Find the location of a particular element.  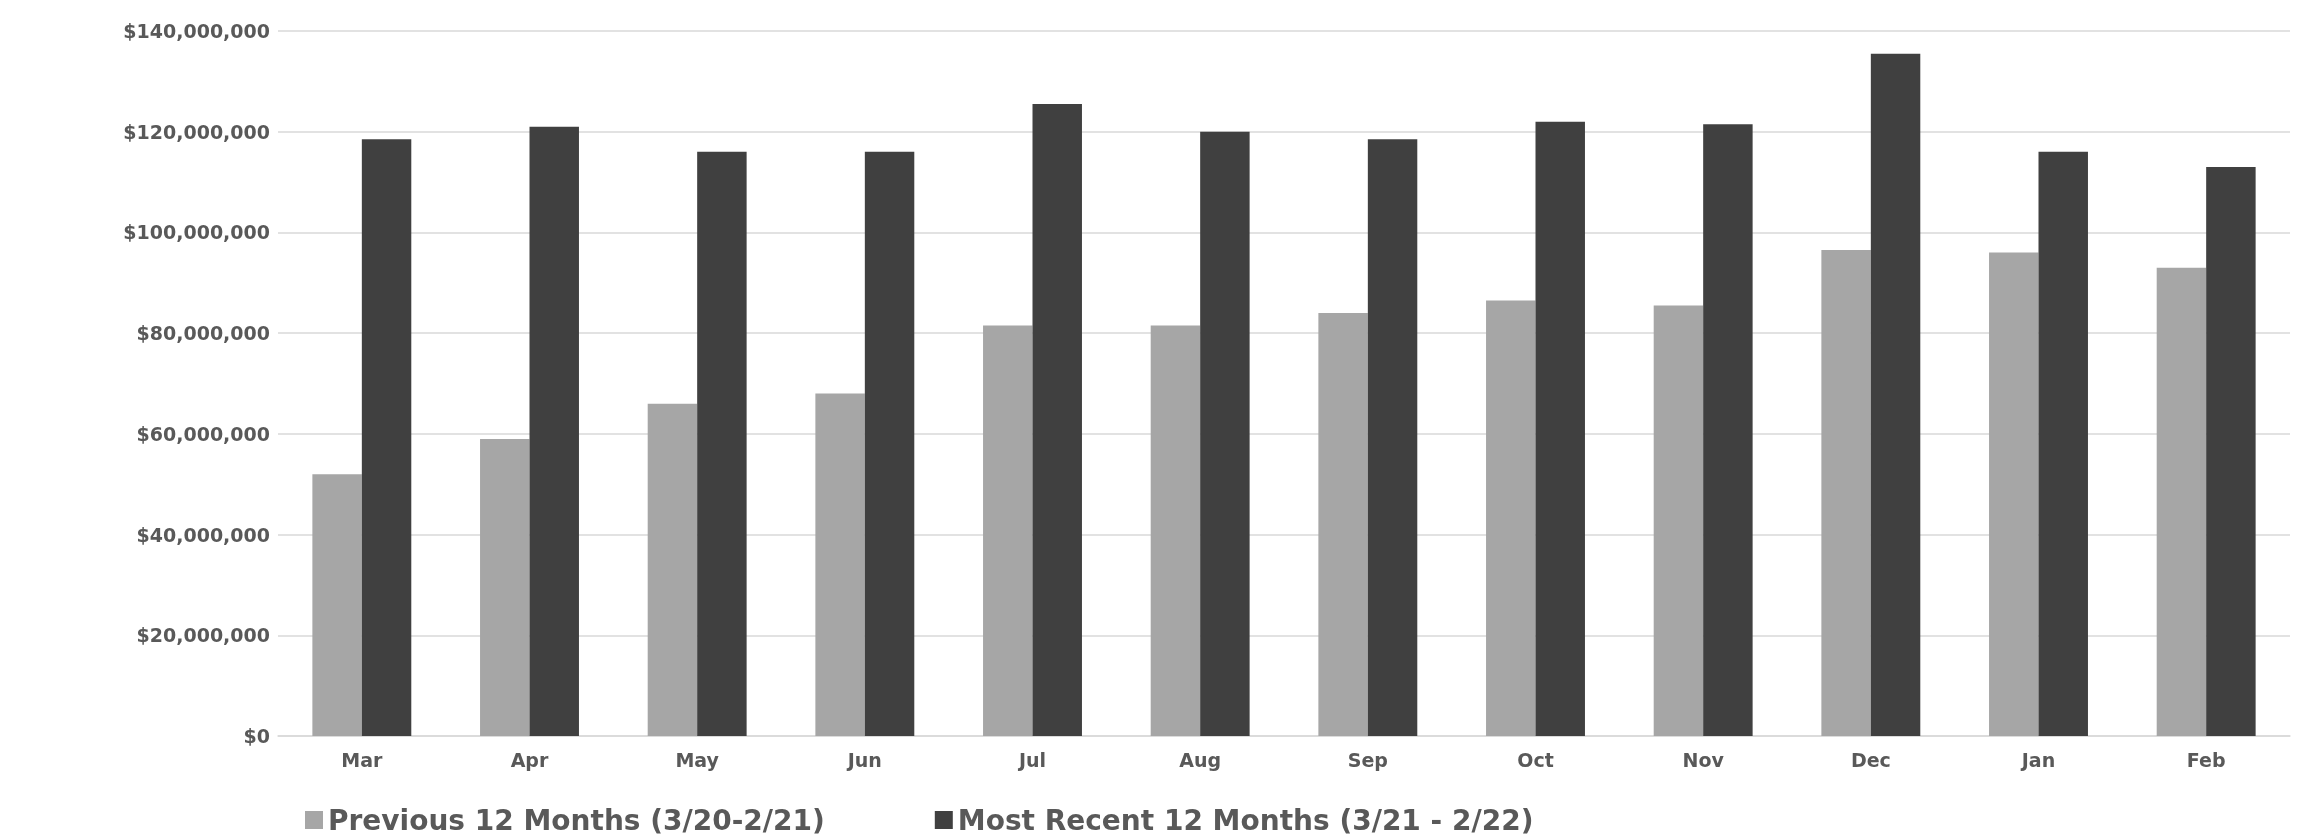

x-tick-label: May is located at coordinates (697, 759).